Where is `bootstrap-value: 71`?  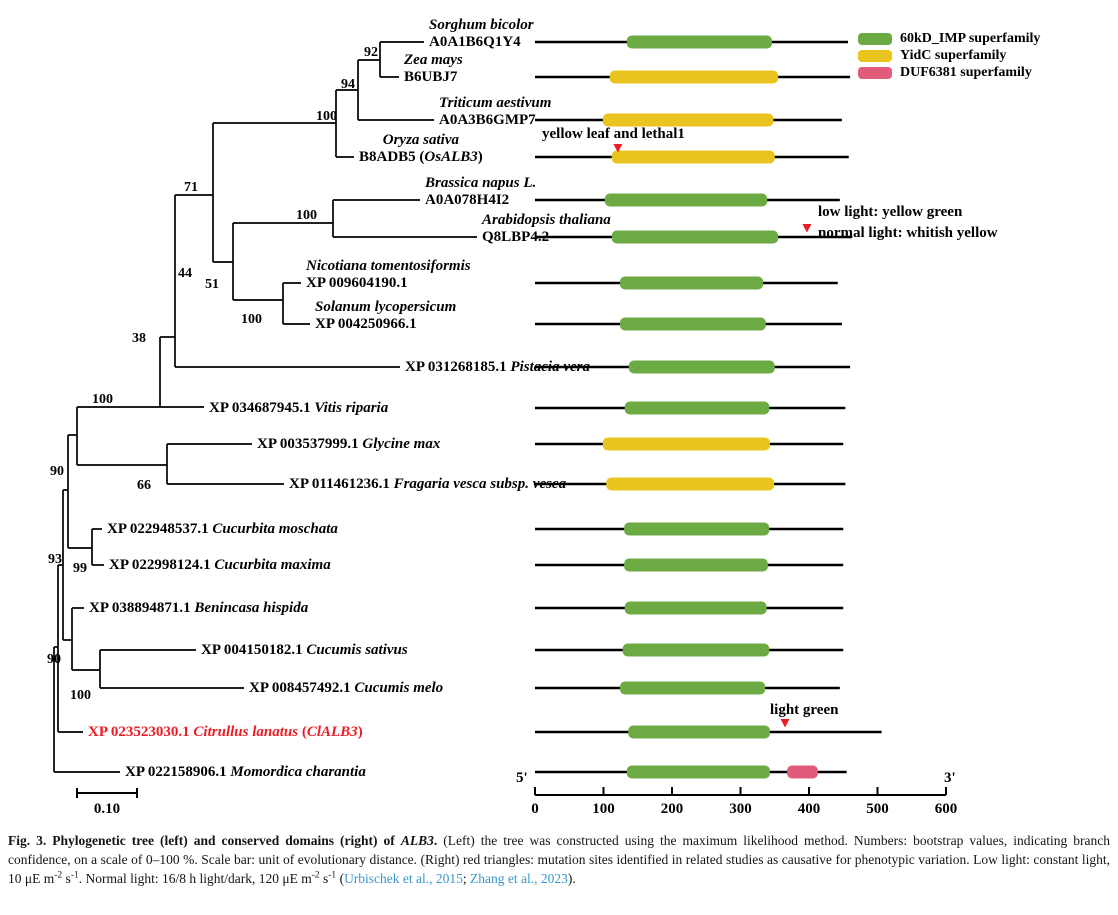
bootstrap-value: 71 is located at coordinates (191, 187).